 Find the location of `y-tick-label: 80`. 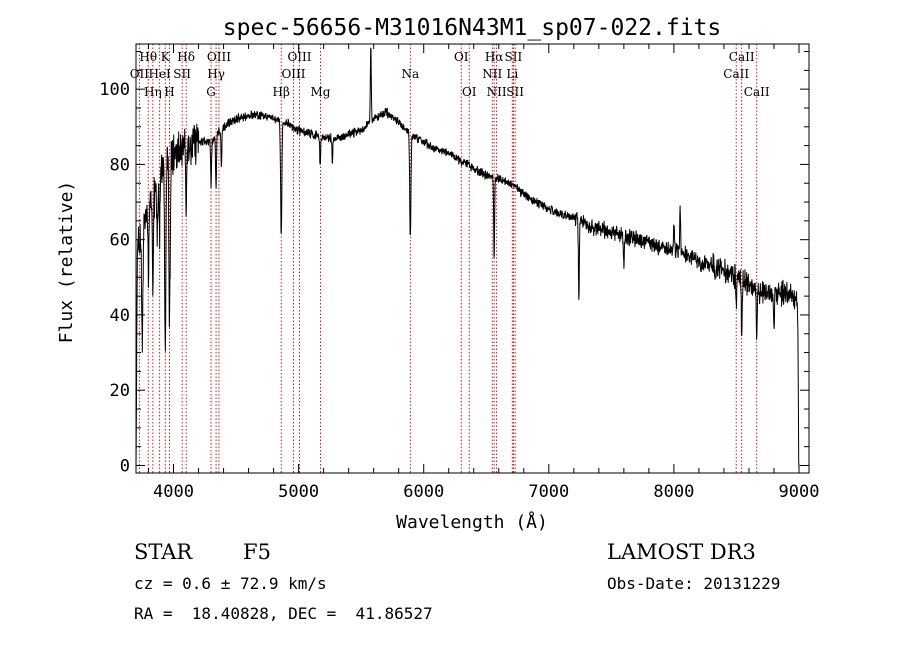

y-tick-label: 80 is located at coordinates (120, 165).